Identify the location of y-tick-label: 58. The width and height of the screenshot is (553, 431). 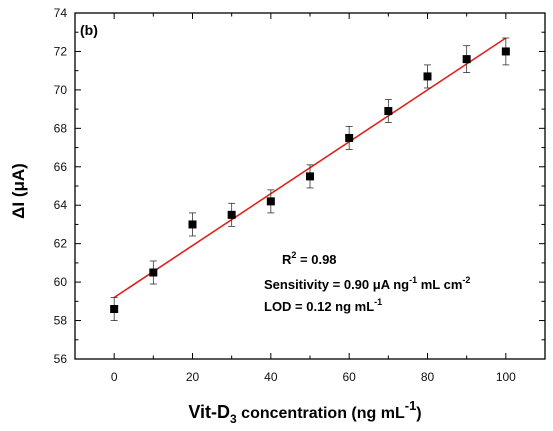
(61, 321).